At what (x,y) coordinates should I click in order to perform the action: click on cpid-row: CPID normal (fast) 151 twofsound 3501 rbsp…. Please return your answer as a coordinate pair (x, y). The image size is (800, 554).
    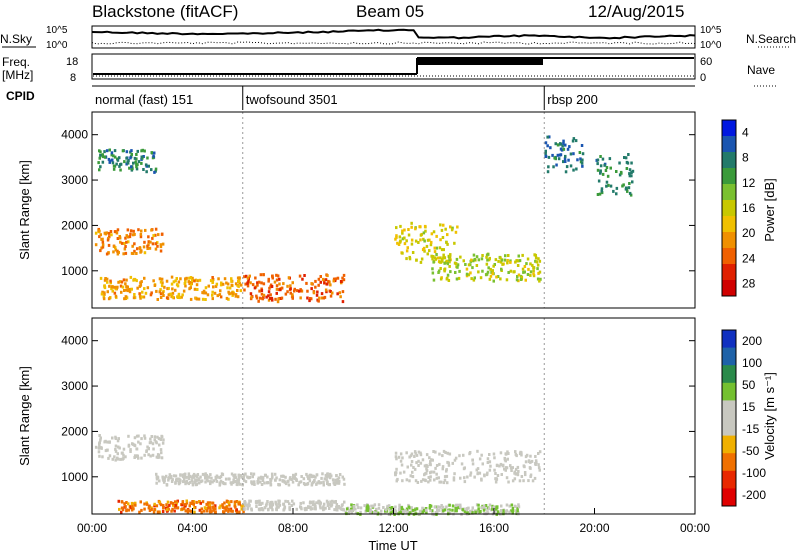
    Looking at the image, I should click on (350, 97).